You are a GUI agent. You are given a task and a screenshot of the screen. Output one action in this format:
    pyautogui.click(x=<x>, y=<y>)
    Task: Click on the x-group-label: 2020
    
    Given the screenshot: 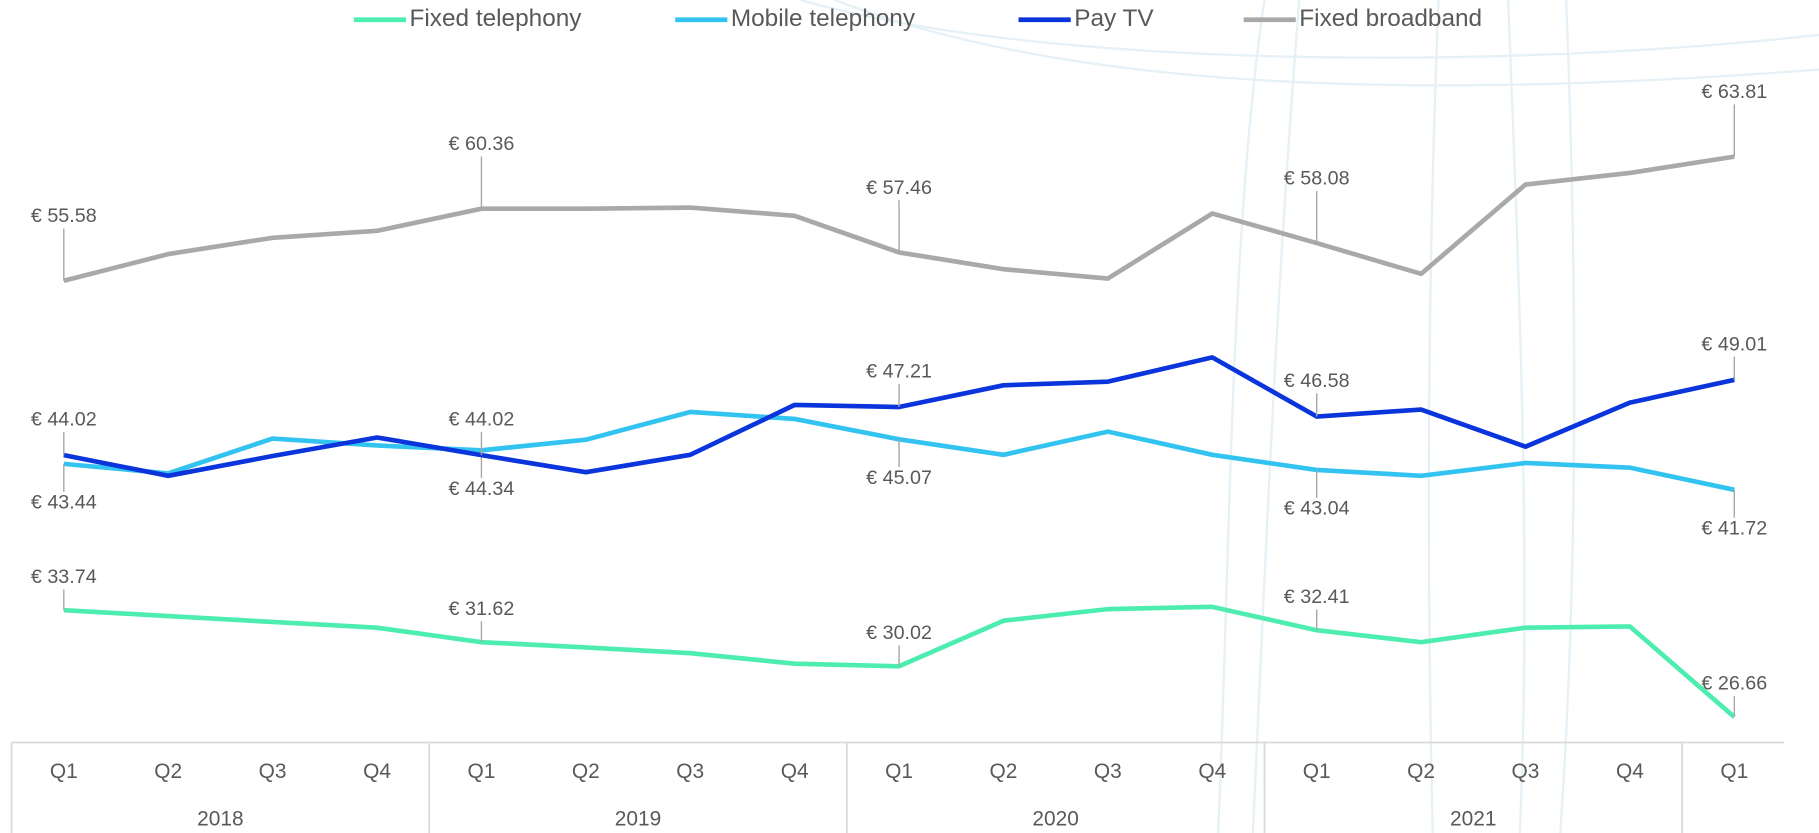 What is the action you would take?
    pyautogui.click(x=1055, y=819)
    